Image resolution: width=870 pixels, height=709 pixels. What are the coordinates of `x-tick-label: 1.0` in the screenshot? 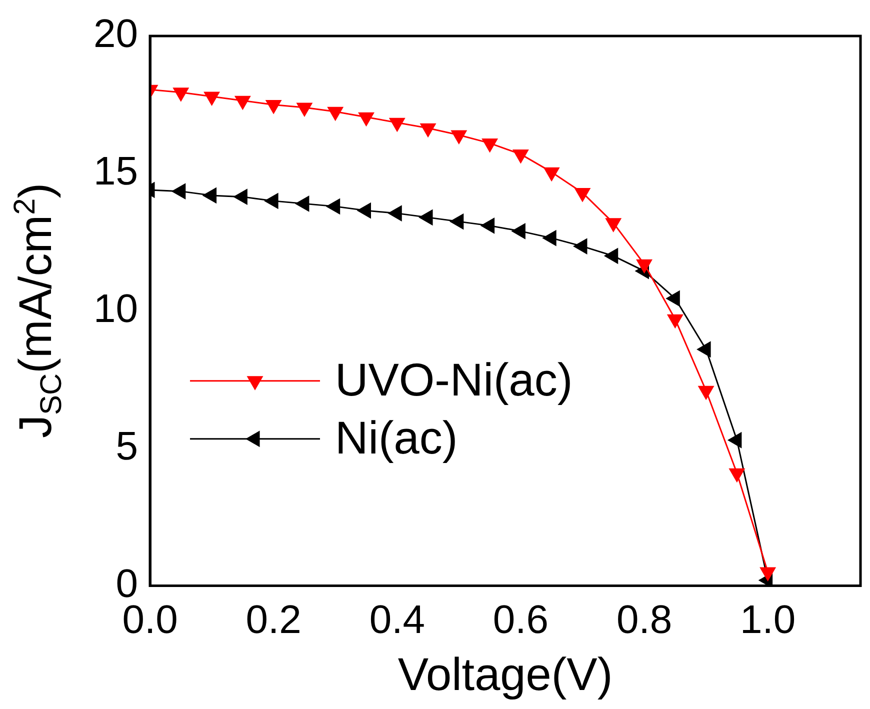 It's located at (768, 620).